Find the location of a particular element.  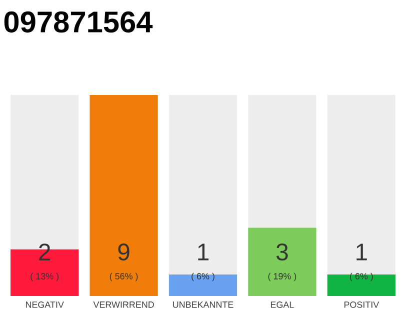

data-label: ( 56% ) is located at coordinates (124, 277).